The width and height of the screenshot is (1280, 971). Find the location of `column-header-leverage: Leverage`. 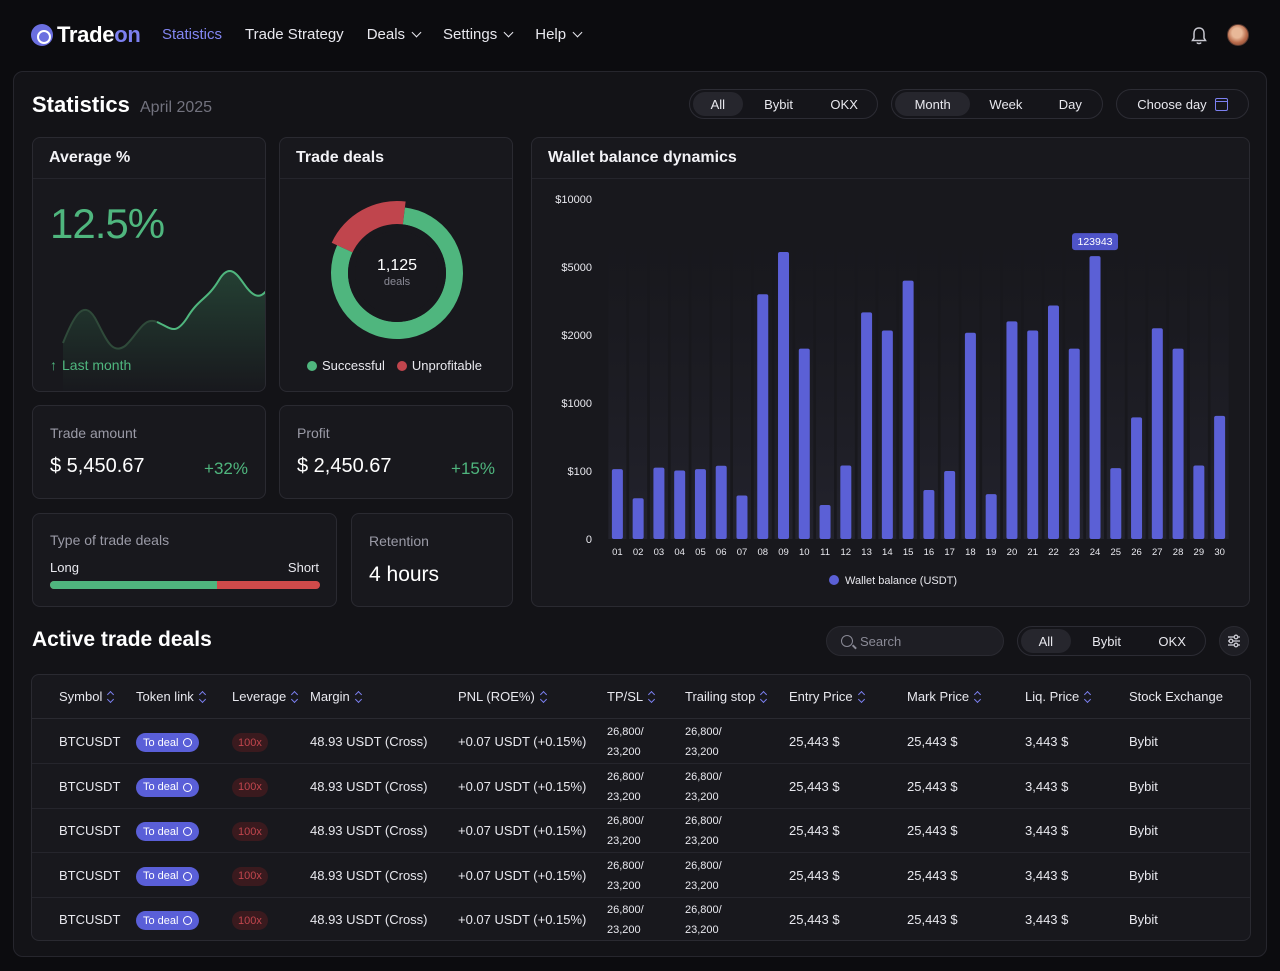

column-header-leverage: Leverage is located at coordinates (265, 696).